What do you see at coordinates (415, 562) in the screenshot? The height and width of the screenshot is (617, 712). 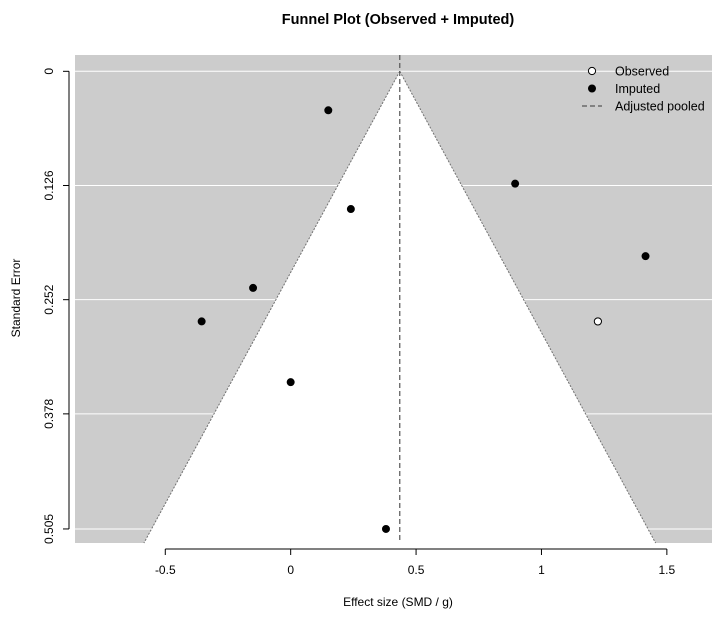 I see `x-axis: -0.5 0 0.5 1 1.5` at bounding box center [415, 562].